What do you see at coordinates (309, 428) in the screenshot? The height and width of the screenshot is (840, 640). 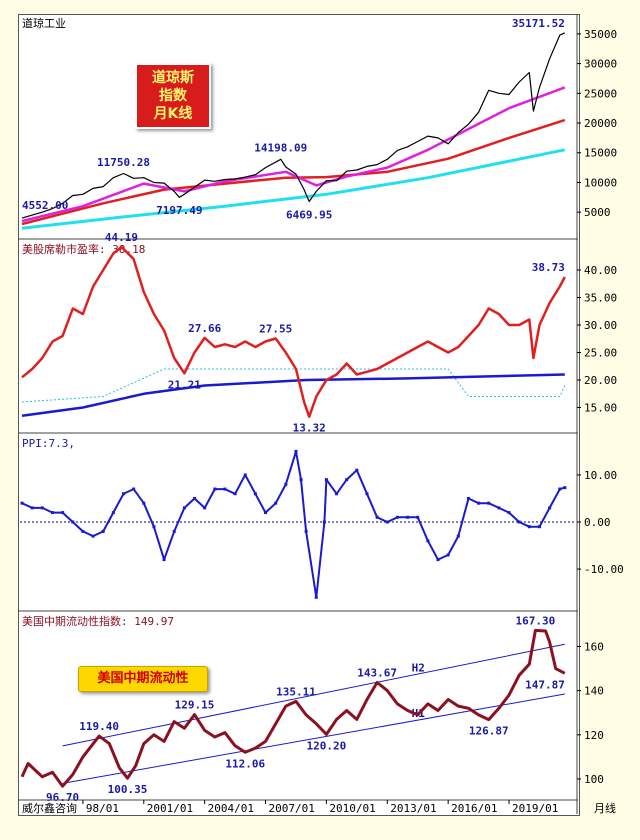 I see `value-label: 13.32` at bounding box center [309, 428].